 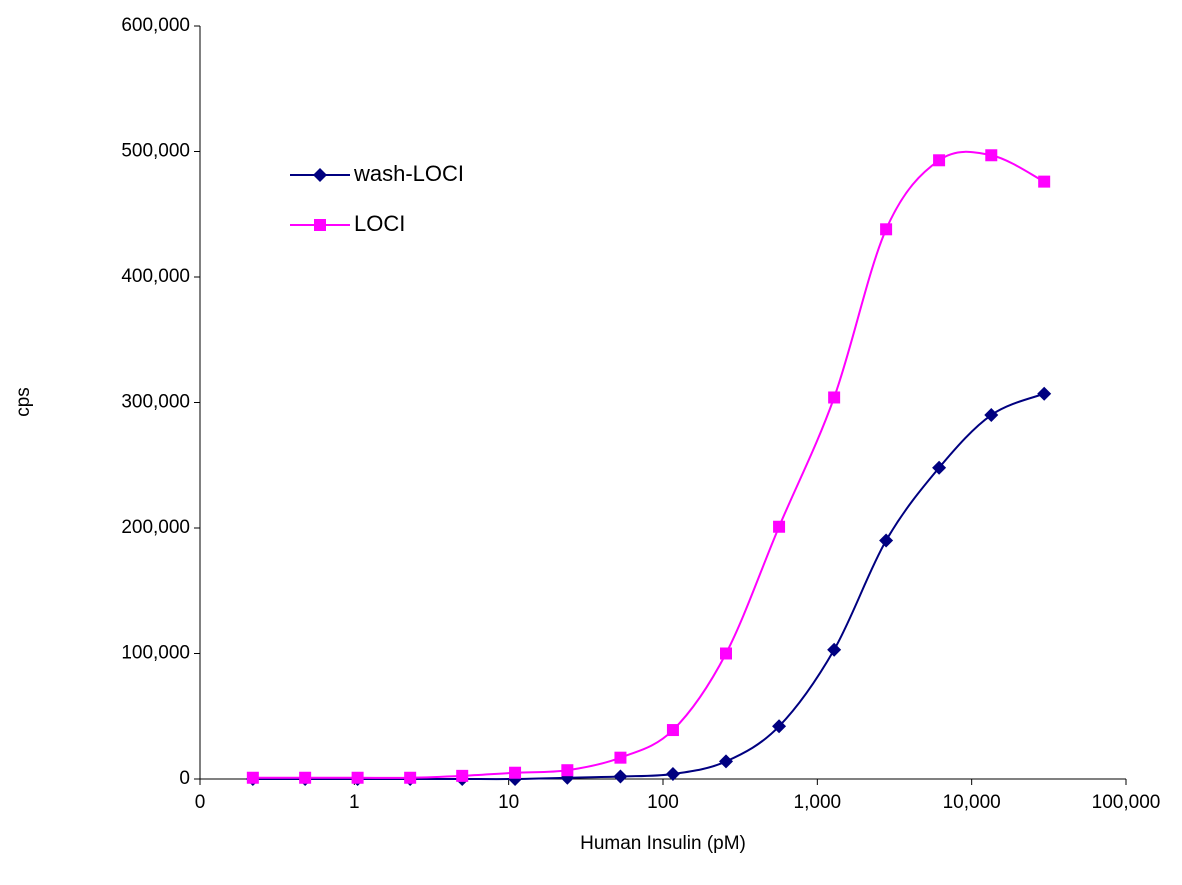 What do you see at coordinates (23, 402) in the screenshot?
I see `y-axis-label: cps` at bounding box center [23, 402].